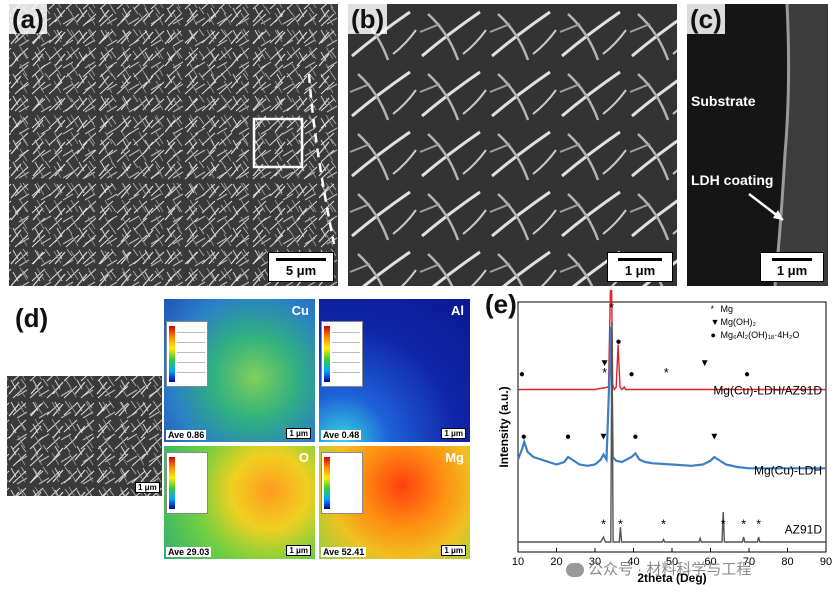 The height and width of the screenshot is (595, 837). I want to click on zoom-box, so click(278, 143).